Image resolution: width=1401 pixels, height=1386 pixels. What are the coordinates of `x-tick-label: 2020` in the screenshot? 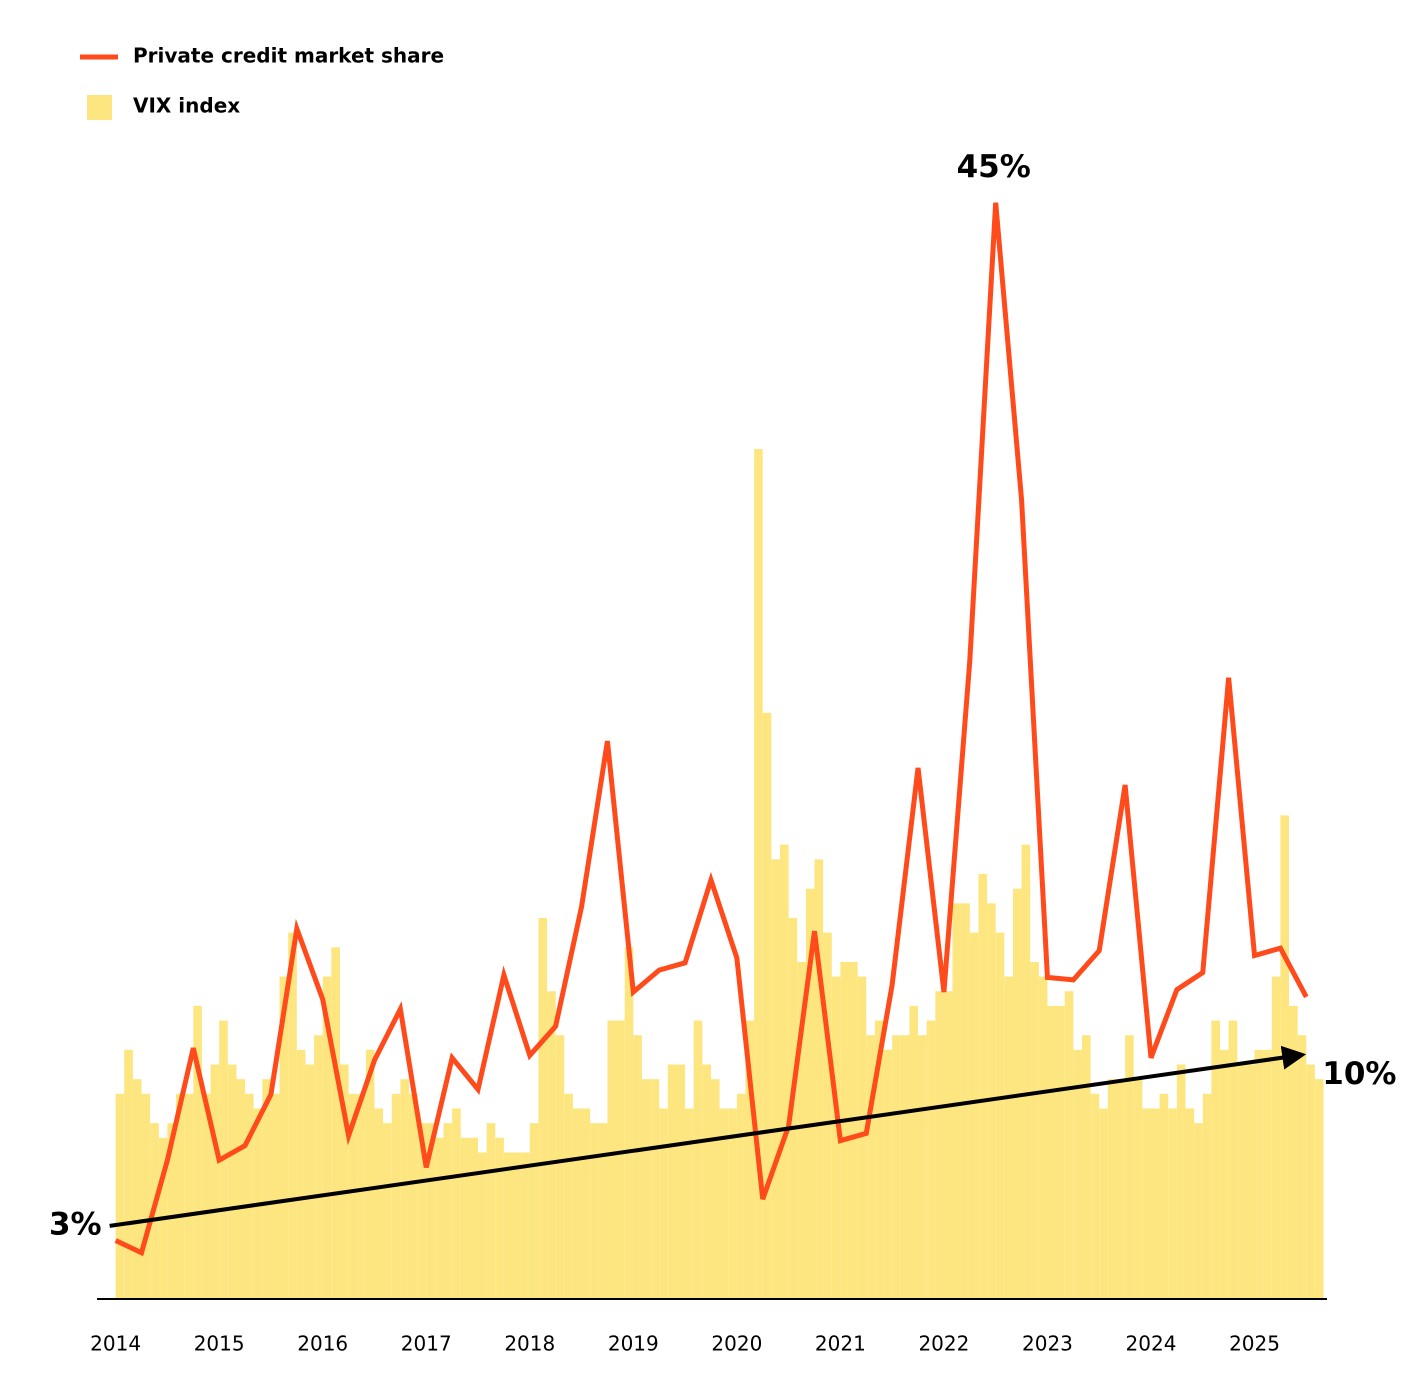 It's located at (736, 1344).